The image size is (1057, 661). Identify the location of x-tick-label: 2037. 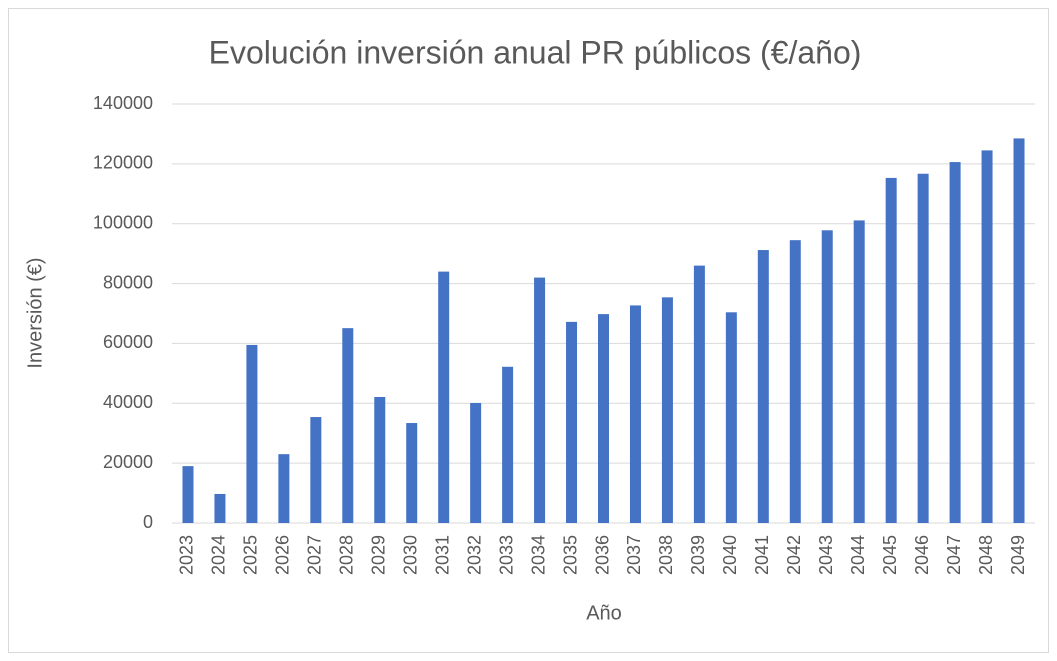
(634, 555).